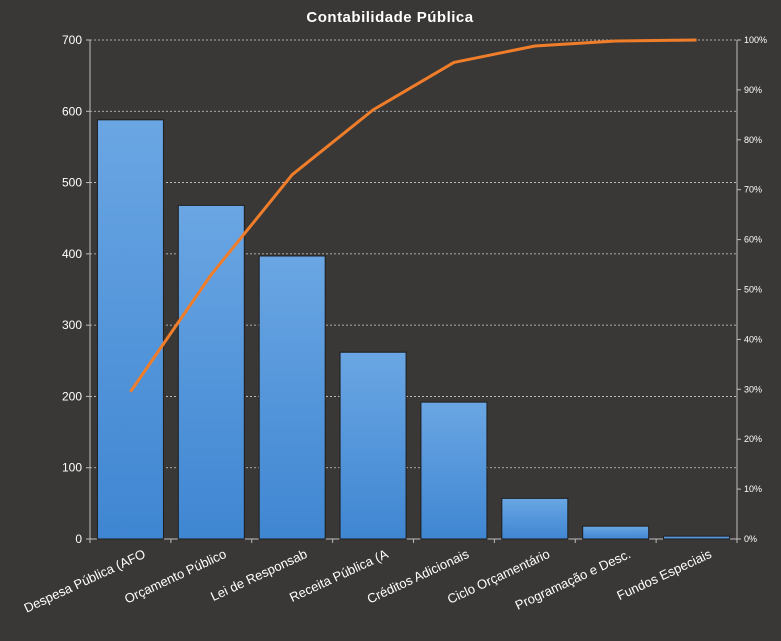 Image resolution: width=781 pixels, height=641 pixels. Describe the element at coordinates (753, 489) in the screenshot. I see `y2-tick-label: 10%` at that location.